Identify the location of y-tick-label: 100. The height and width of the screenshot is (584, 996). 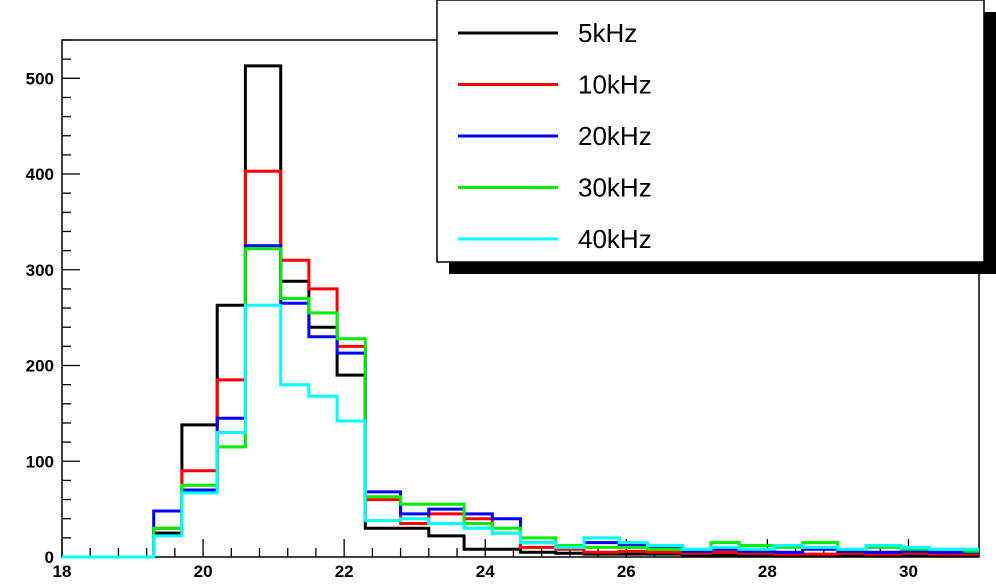
(40, 461).